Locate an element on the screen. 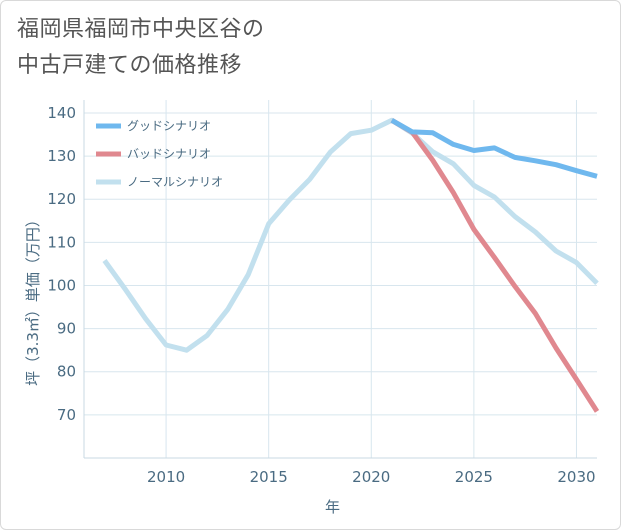 The width and height of the screenshot is (621, 530). x-tick-label-2025: 2025 is located at coordinates (474, 477).